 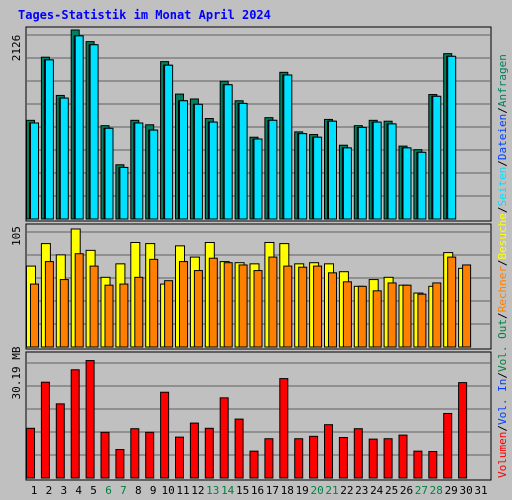 What do you see at coordinates (63, 490) in the screenshot?
I see `x-axis-label: 3` at bounding box center [63, 490].